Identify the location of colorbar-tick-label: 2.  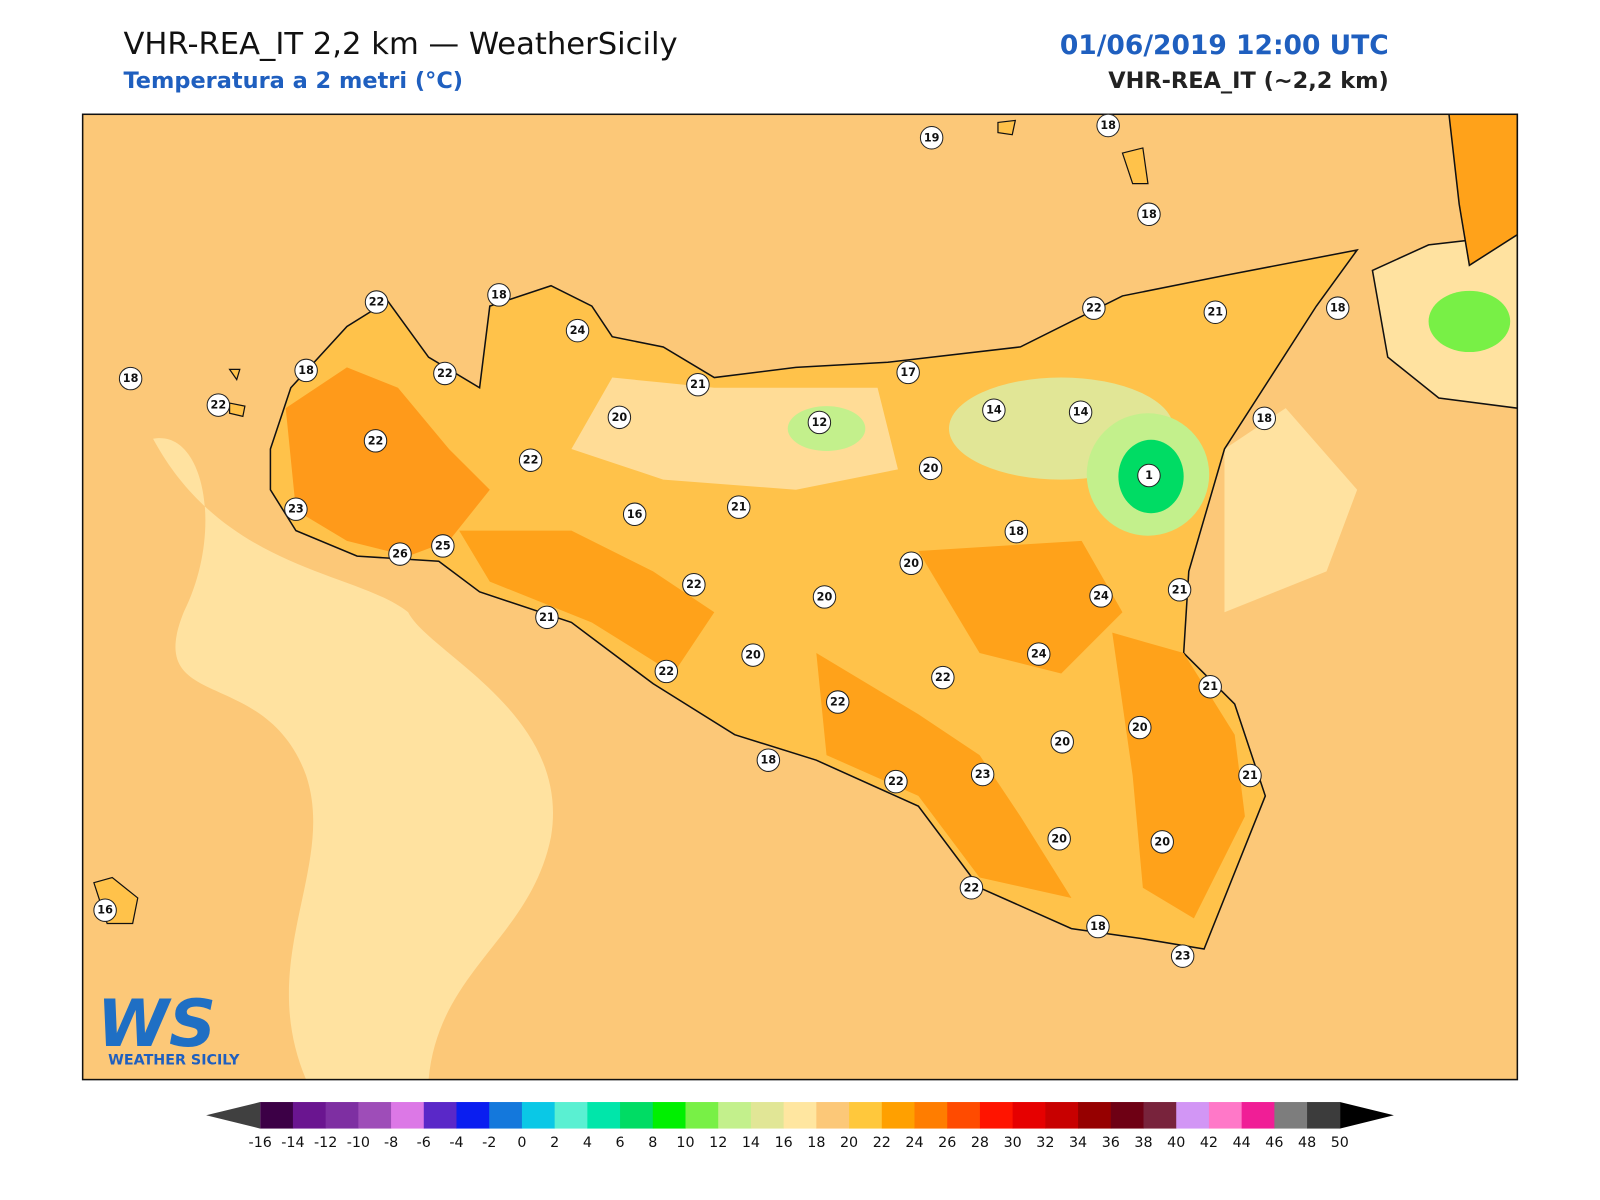
(554, 1143).